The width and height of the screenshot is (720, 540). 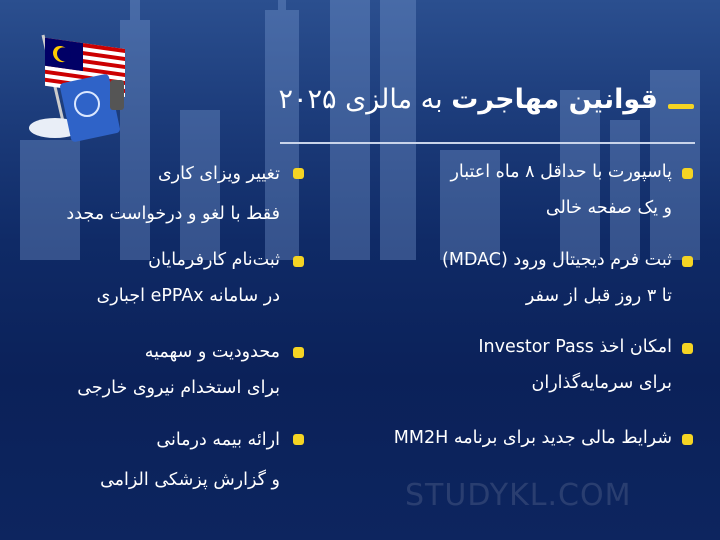 I want to click on item-line2: در سامانه ePPAx اجباری, so click(x=188, y=296).